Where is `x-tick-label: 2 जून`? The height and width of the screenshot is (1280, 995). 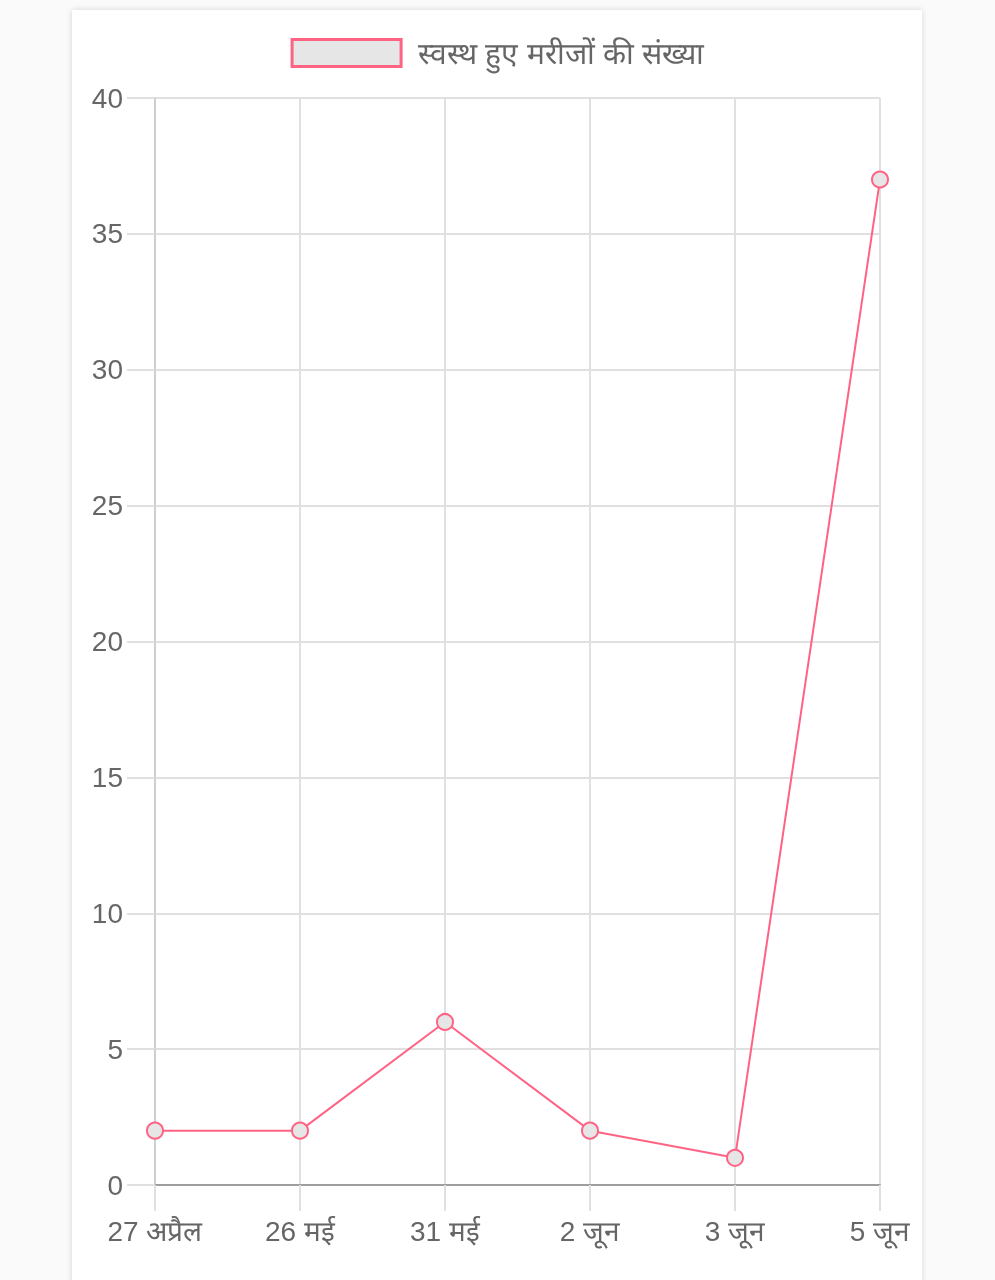 x-tick-label: 2 जून is located at coordinates (590, 1232).